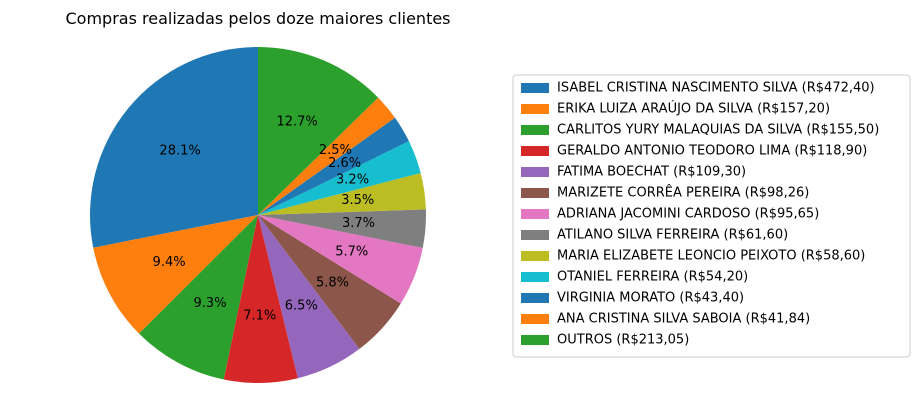  What do you see at coordinates (335, 150) in the screenshot?
I see `slice-percent-label: 2.5%` at bounding box center [335, 150].